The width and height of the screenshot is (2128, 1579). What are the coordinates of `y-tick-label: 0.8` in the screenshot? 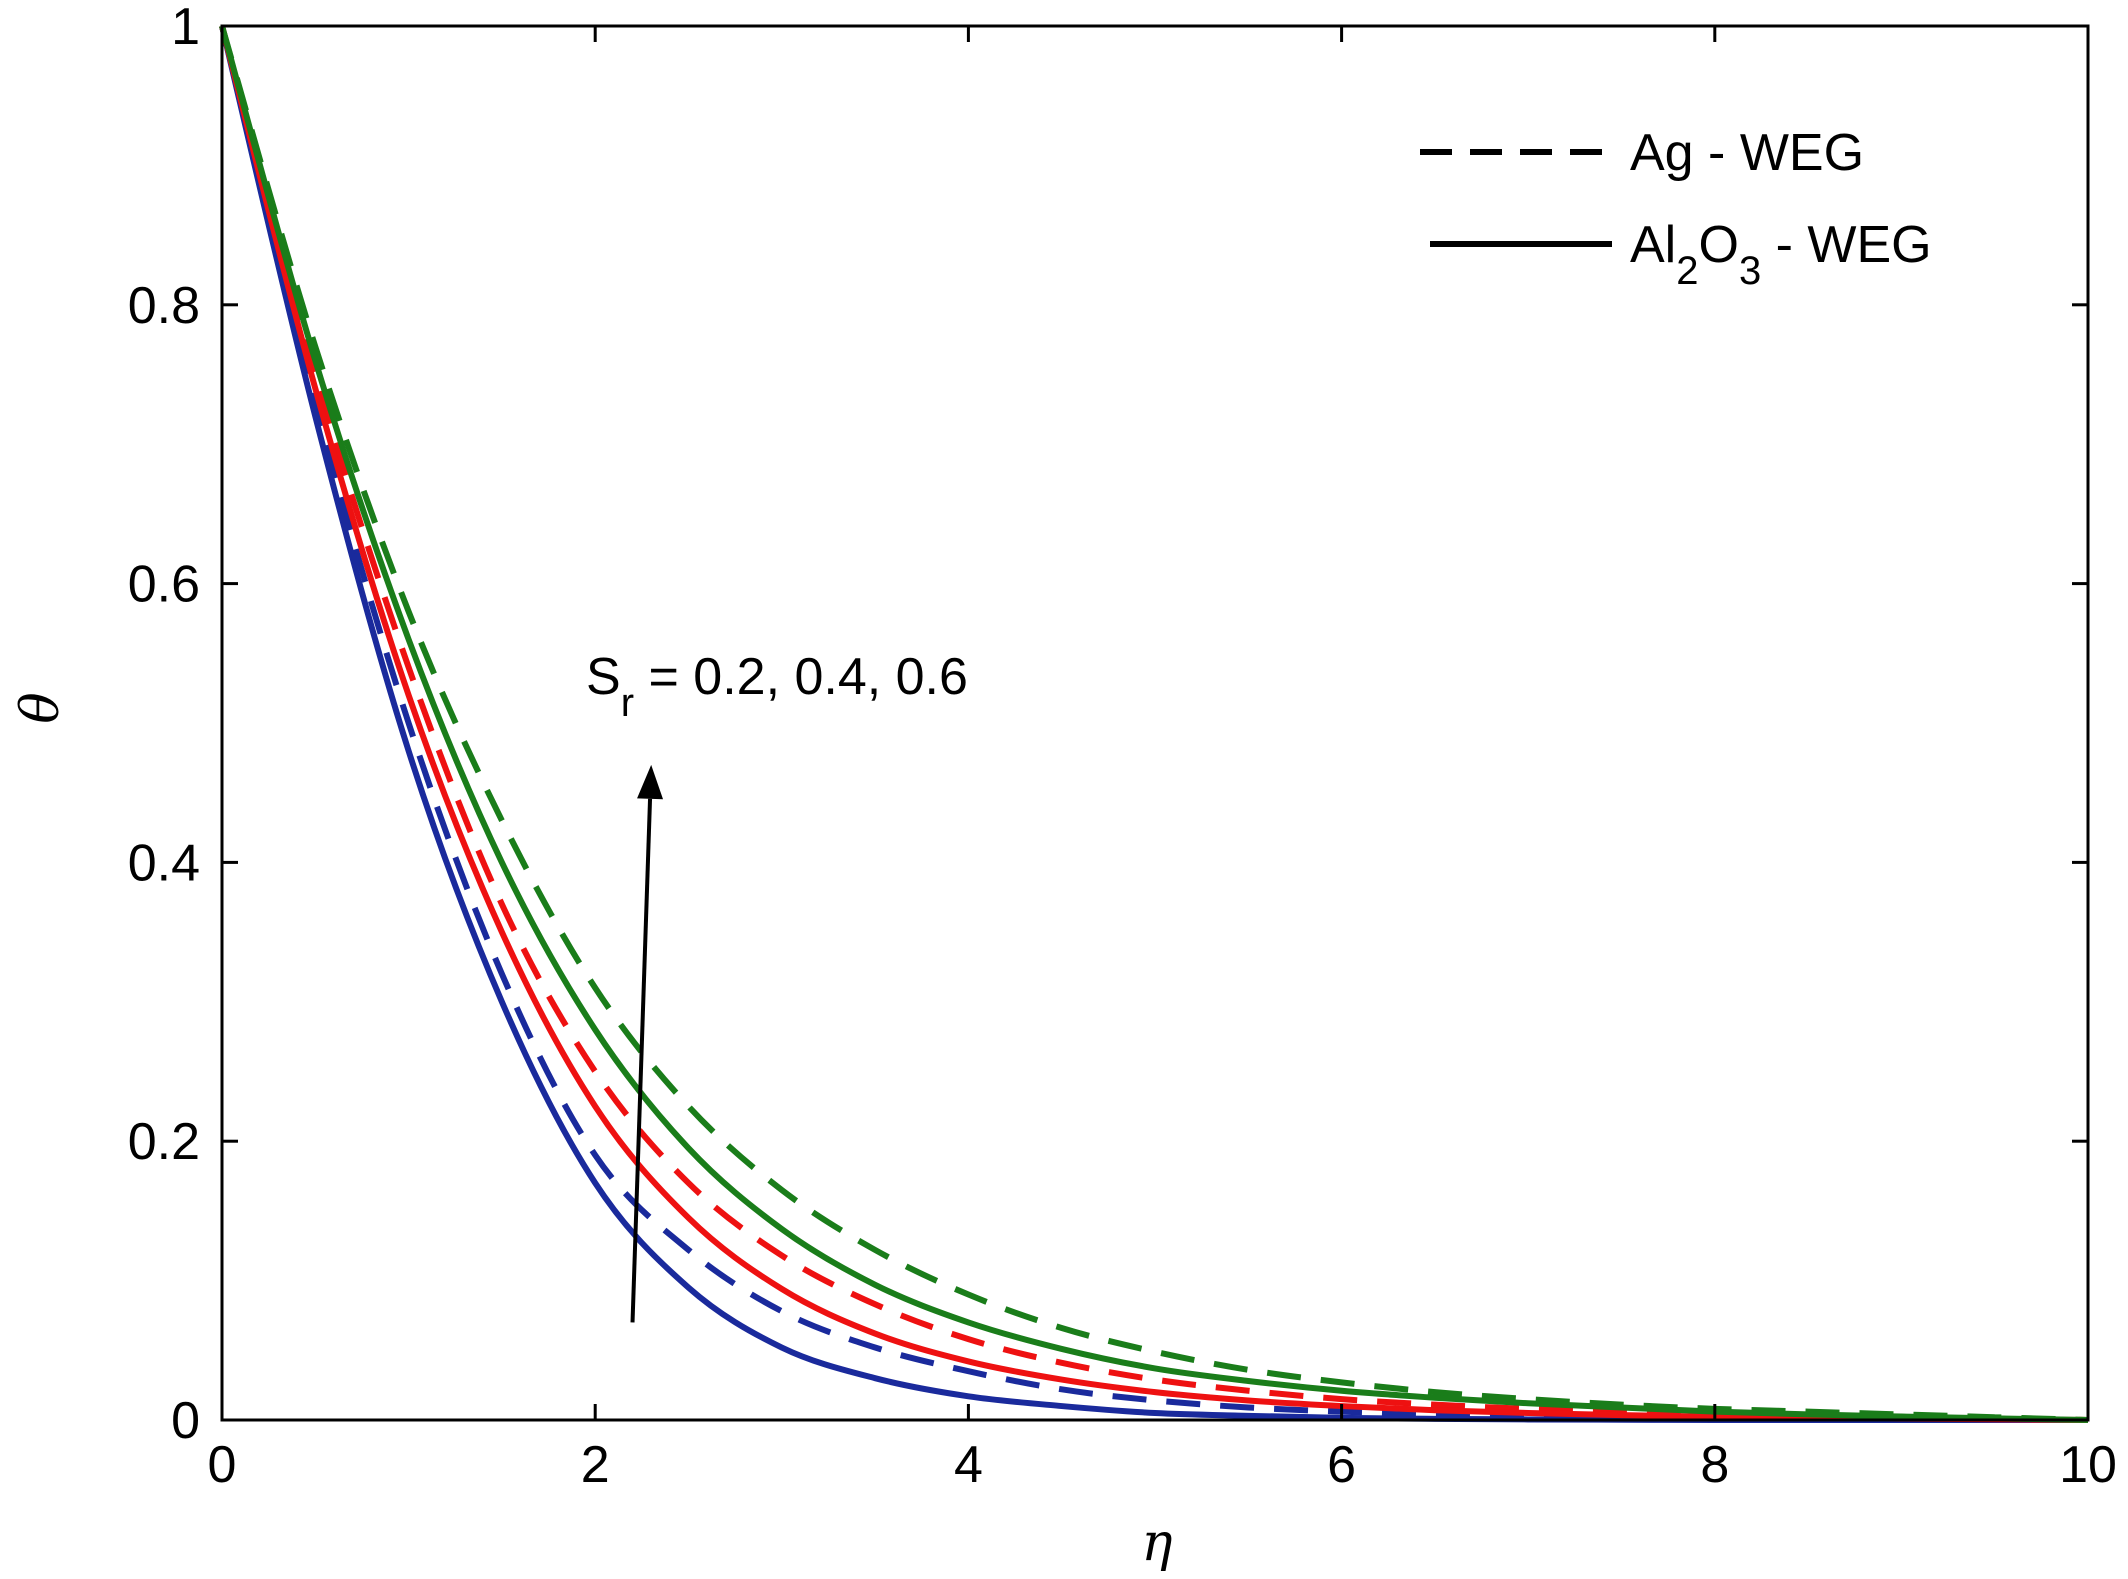 It's located at (164, 306).